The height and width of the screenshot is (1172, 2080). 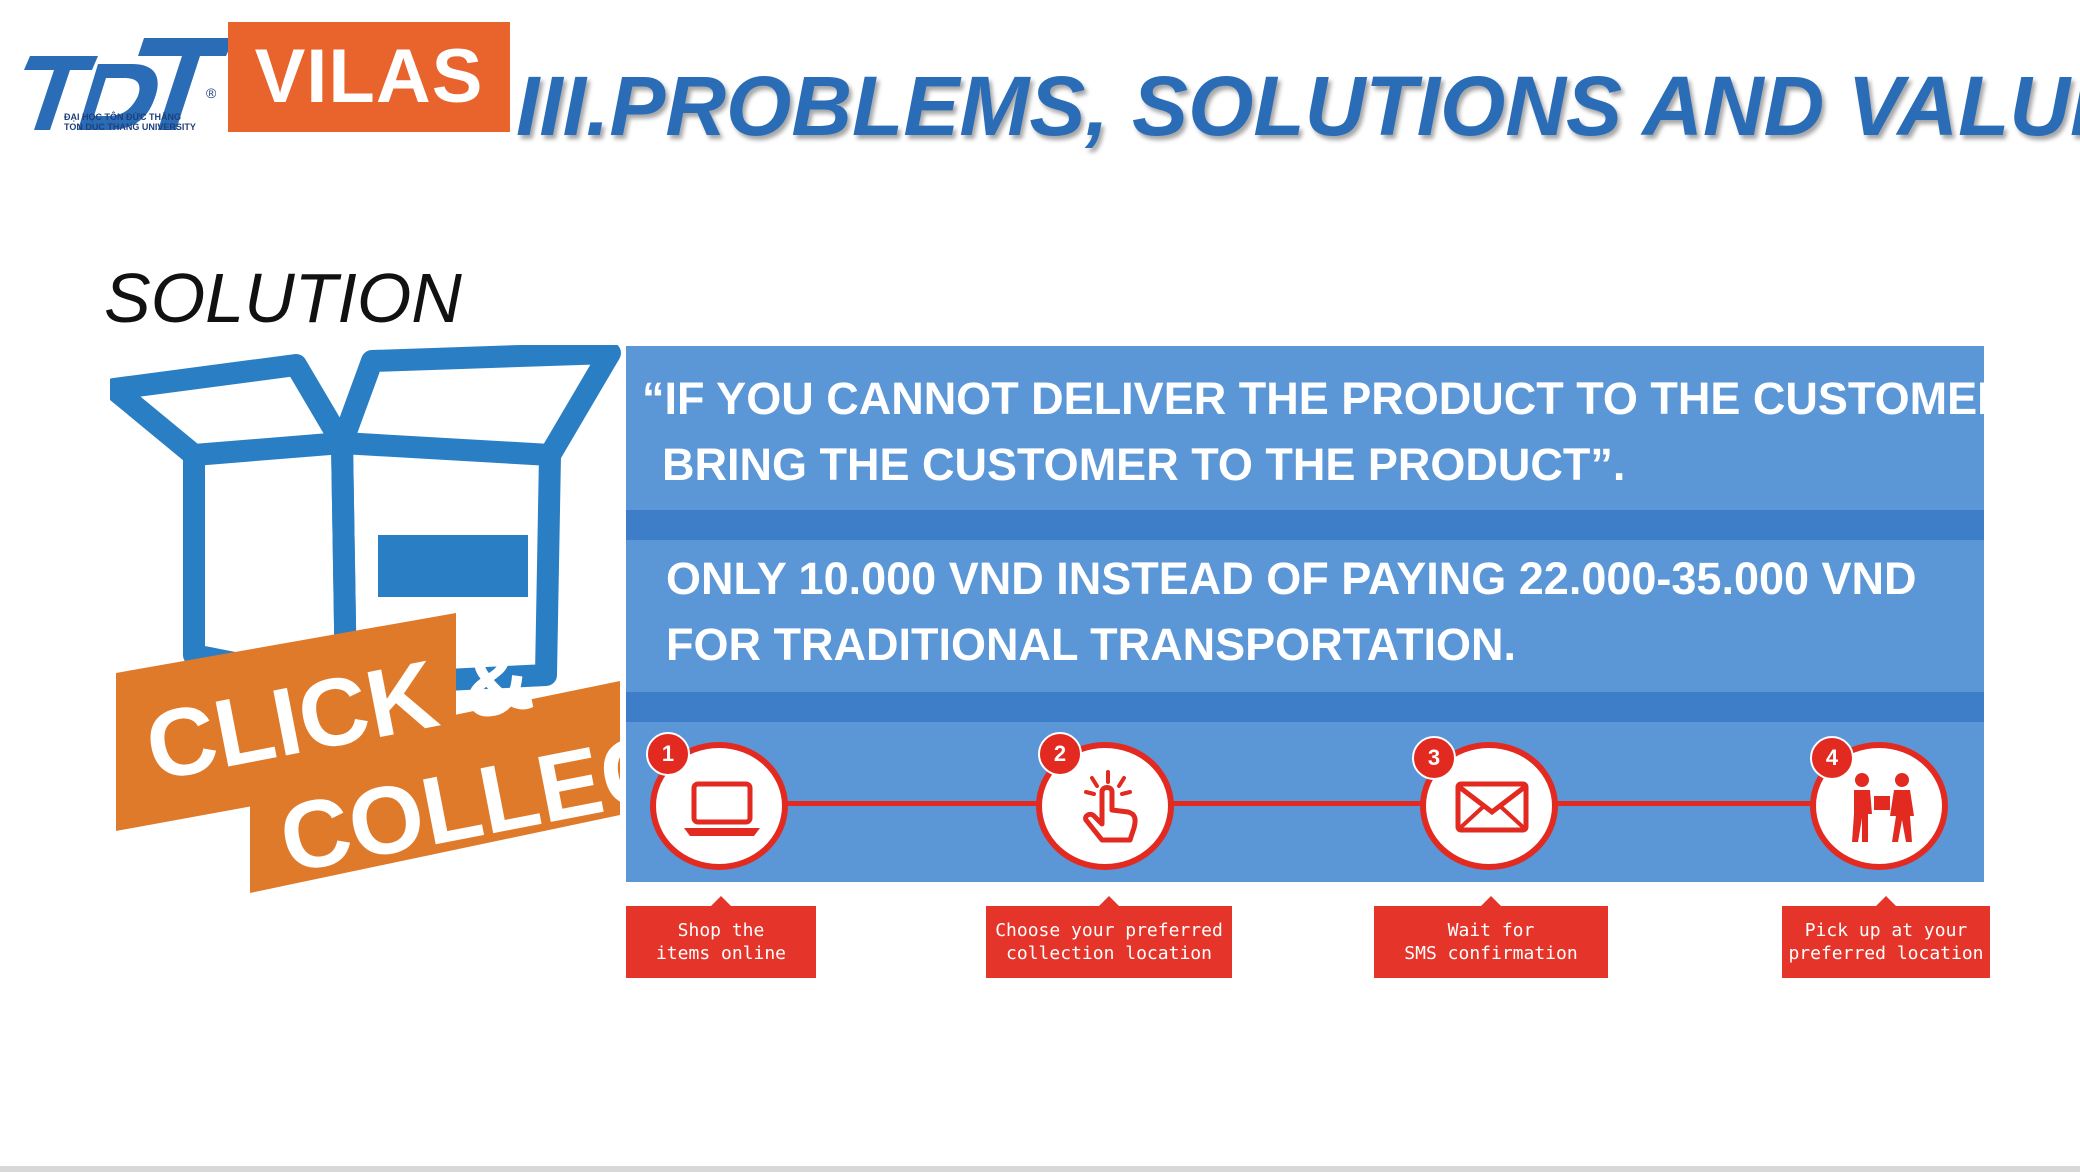 I want to click on step-1-label: Shop the items online, so click(x=721, y=937).